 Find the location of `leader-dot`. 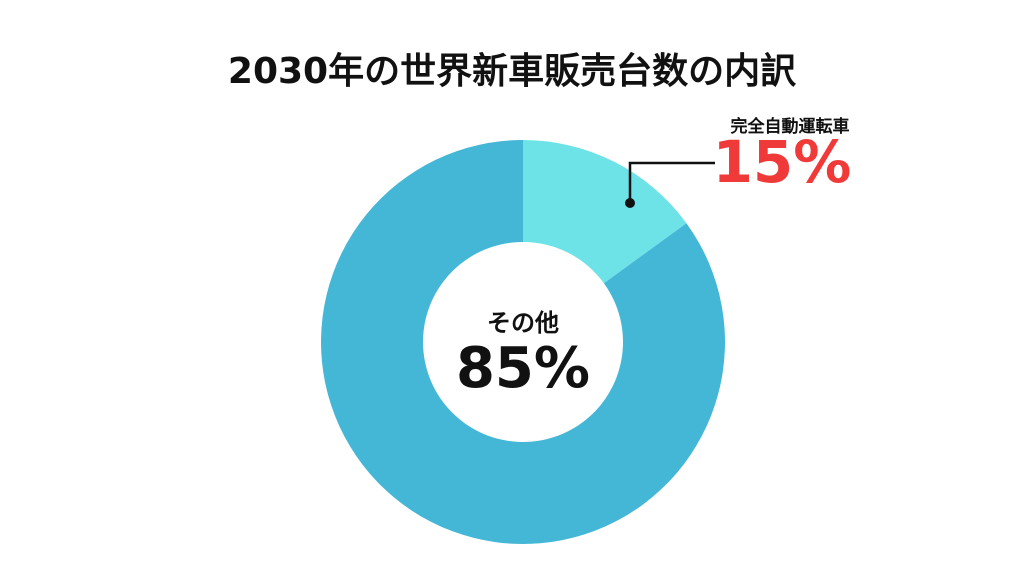

leader-dot is located at coordinates (630, 203).